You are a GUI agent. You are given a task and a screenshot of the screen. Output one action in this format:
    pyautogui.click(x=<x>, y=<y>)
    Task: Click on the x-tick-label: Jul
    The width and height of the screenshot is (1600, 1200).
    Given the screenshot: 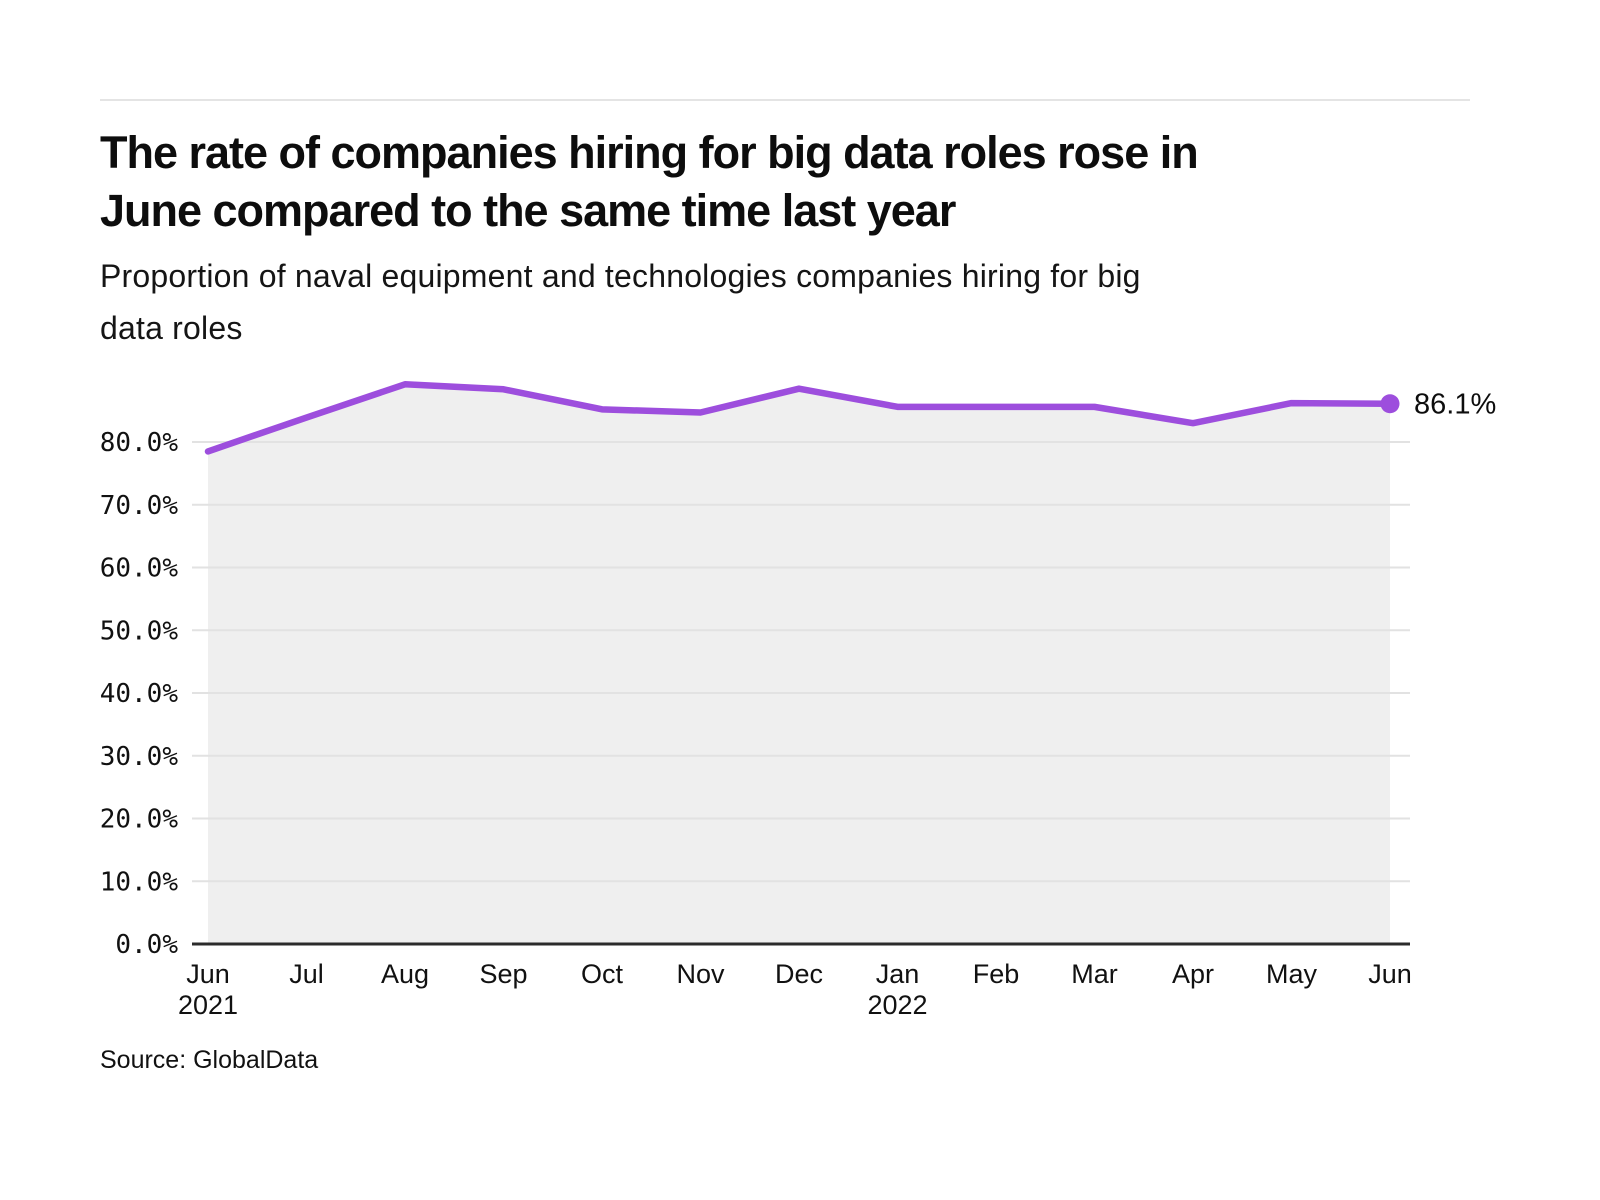 What is the action you would take?
    pyautogui.click(x=306, y=974)
    